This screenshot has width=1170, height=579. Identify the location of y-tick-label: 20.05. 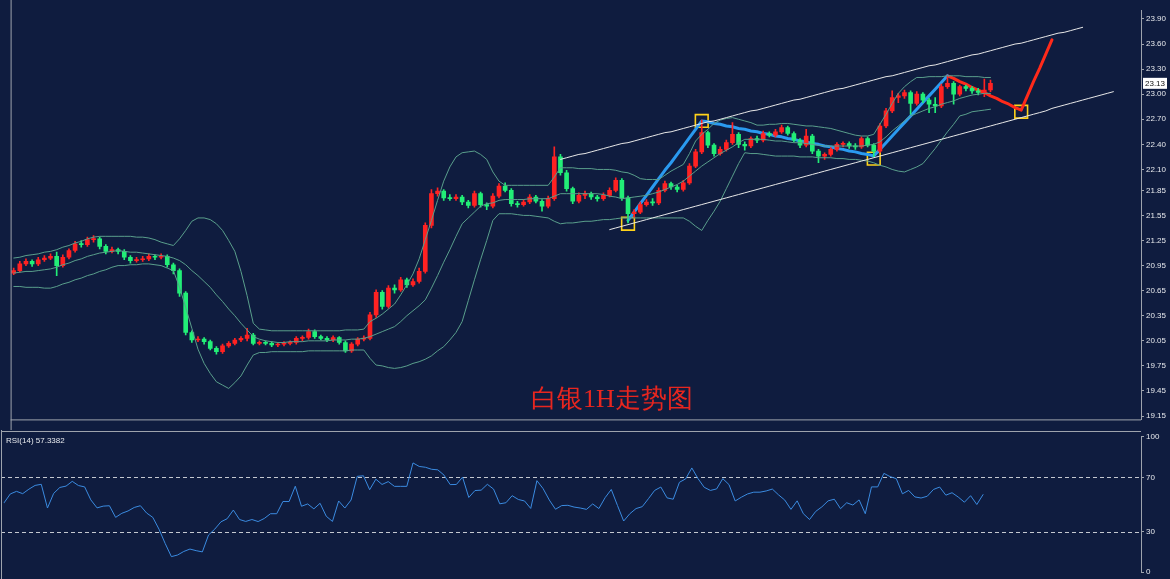
(1156, 341).